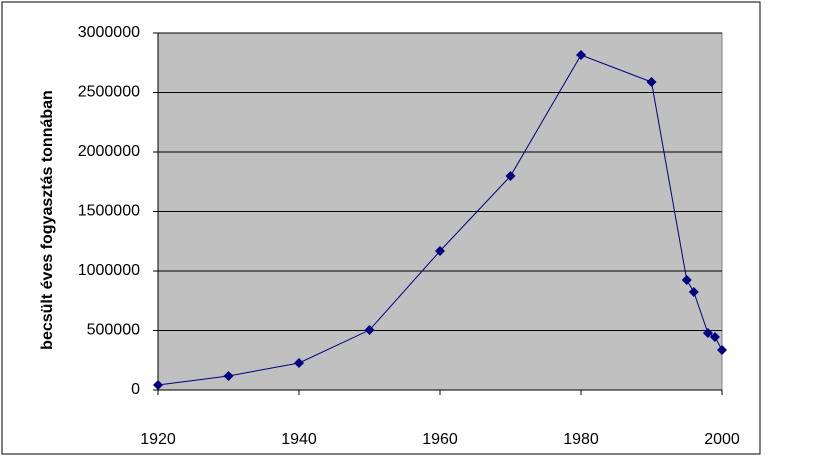  I want to click on y-tick-label: 0, so click(135, 389).